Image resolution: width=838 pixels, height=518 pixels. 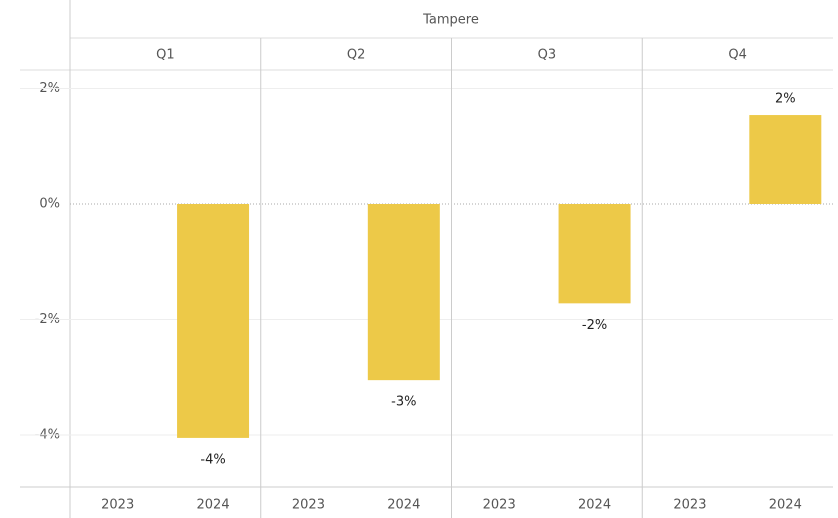 I want to click on column-header: Q1, so click(x=165, y=55).